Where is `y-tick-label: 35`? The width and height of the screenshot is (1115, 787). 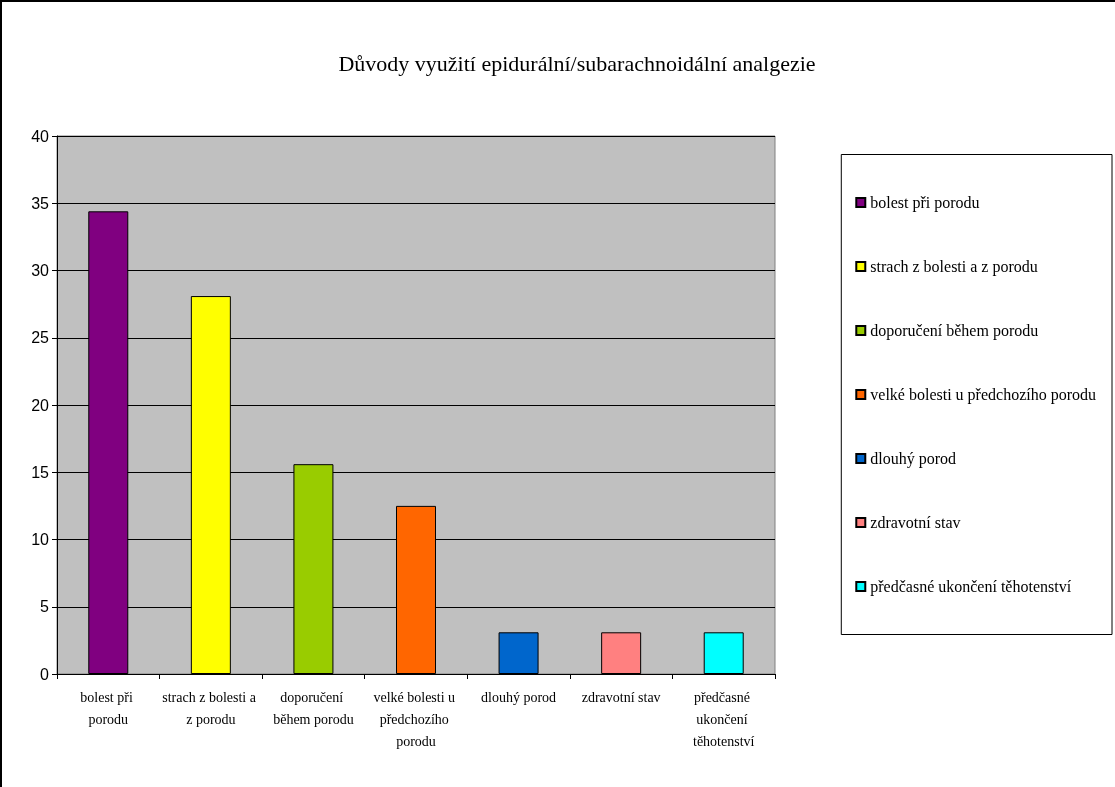 y-tick-label: 35 is located at coordinates (40, 203).